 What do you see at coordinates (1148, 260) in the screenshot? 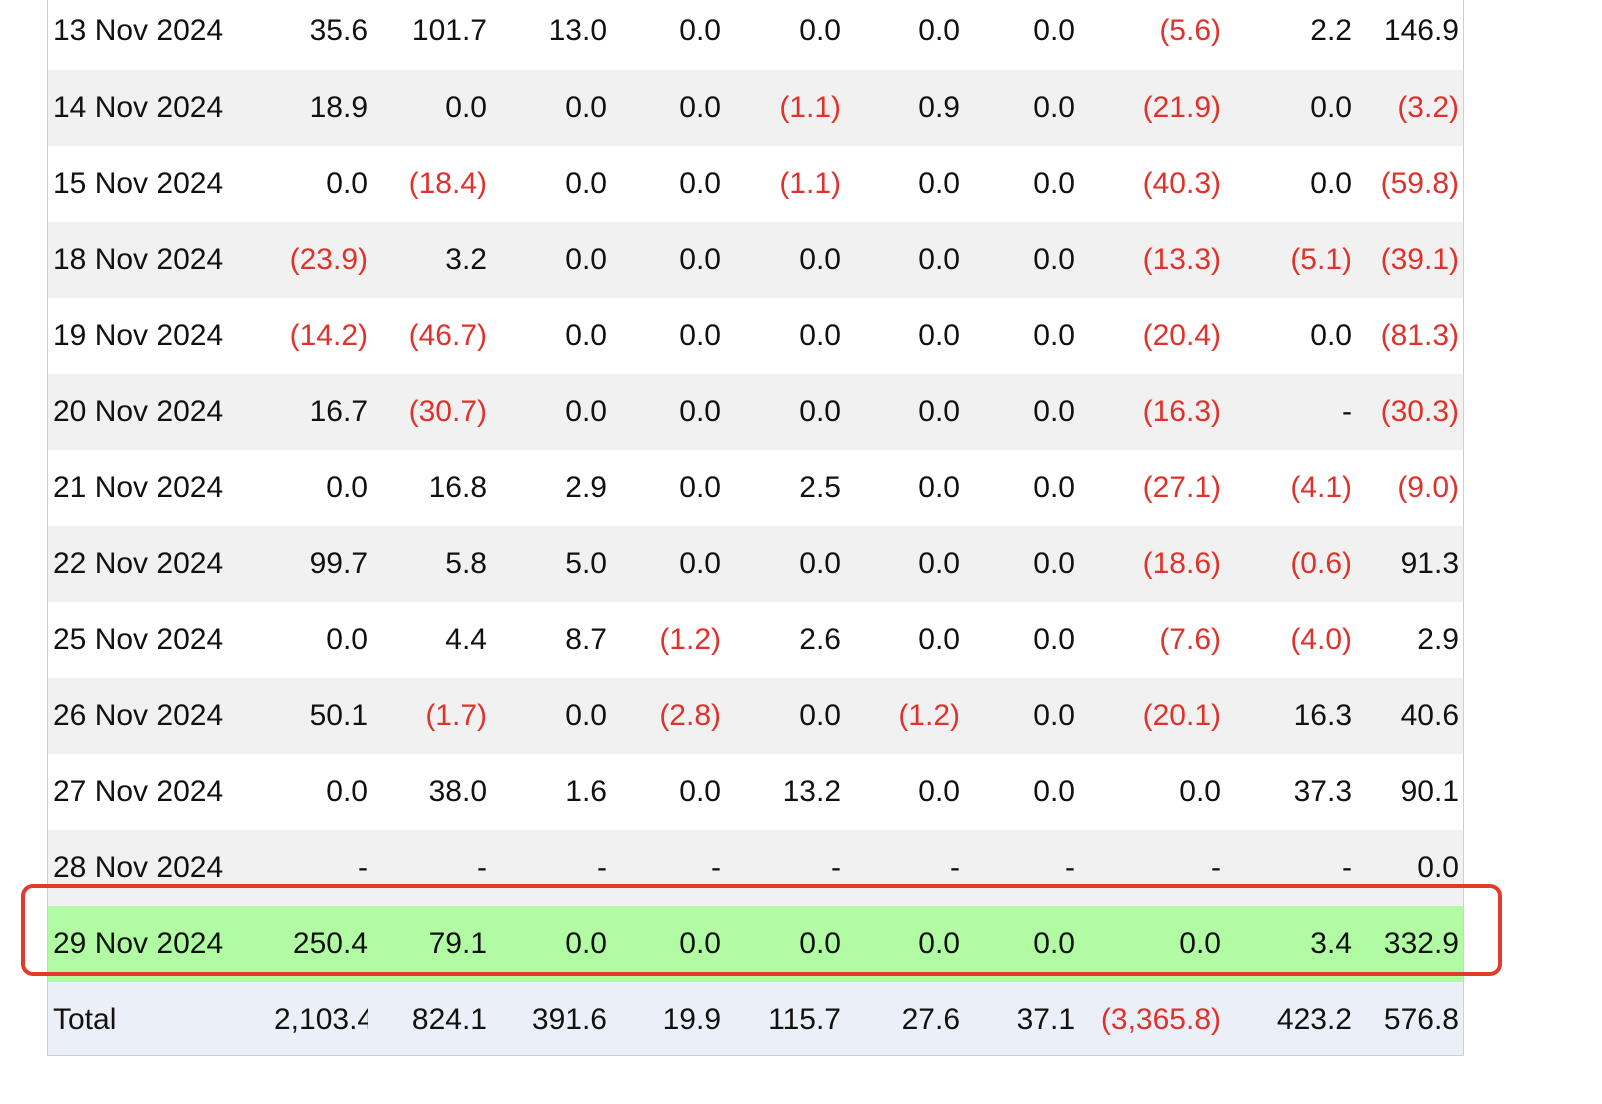
I see `value-cell: (13.3)` at bounding box center [1148, 260].